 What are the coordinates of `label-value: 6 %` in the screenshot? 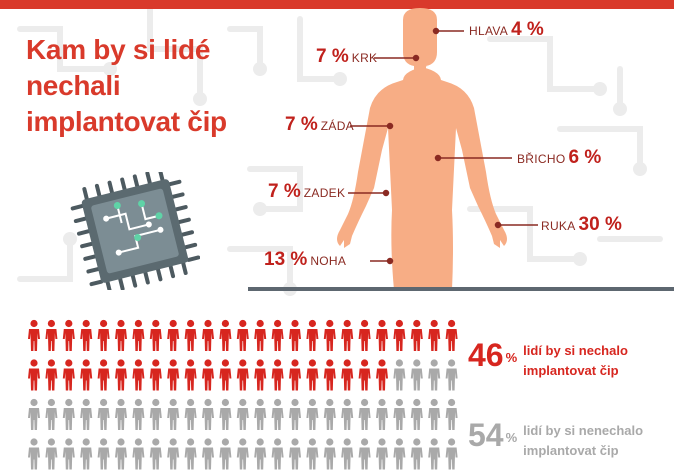 It's located at (585, 157).